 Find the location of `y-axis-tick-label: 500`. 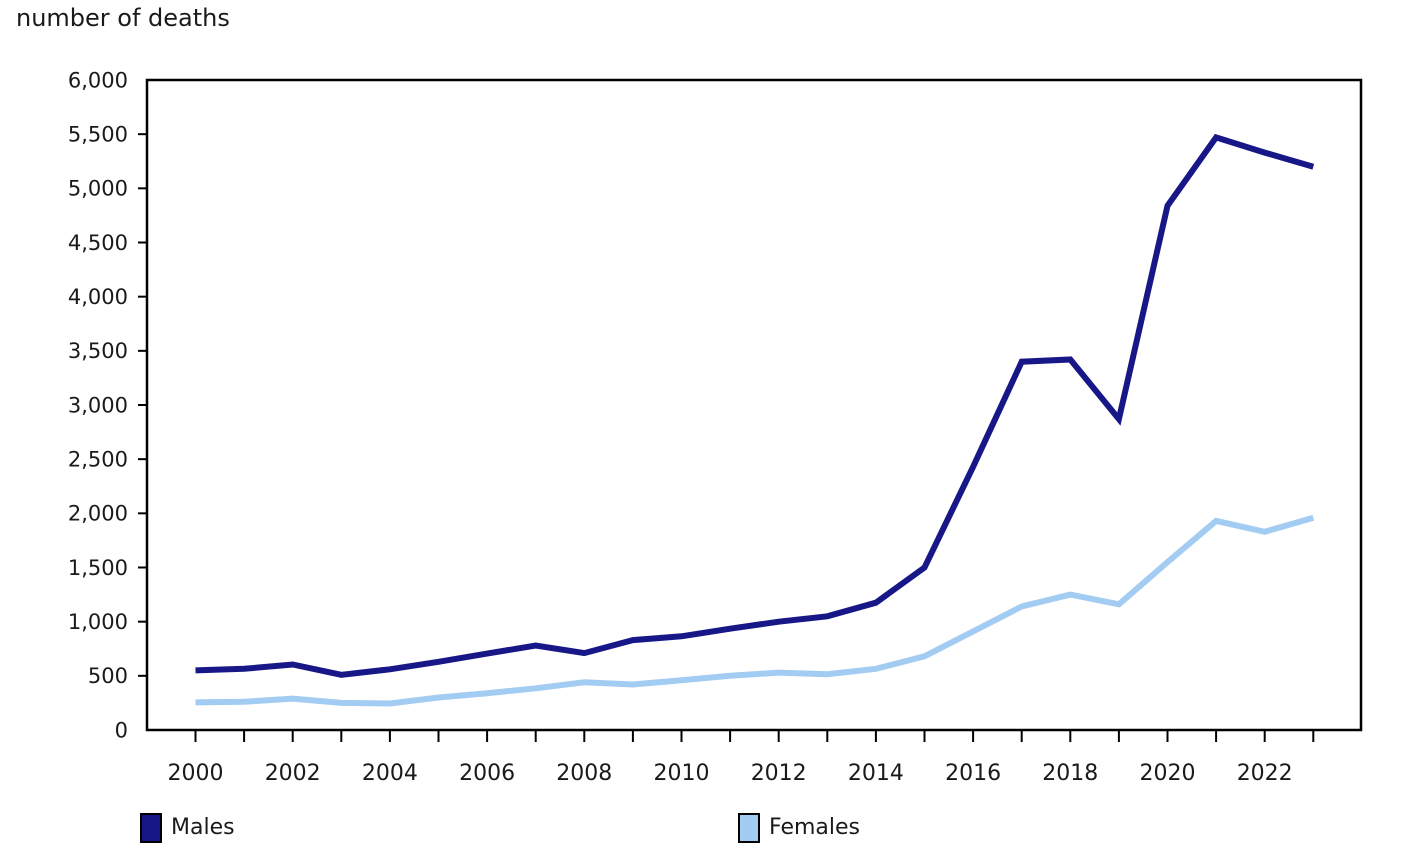

y-axis-tick-label: 500 is located at coordinates (108, 676).